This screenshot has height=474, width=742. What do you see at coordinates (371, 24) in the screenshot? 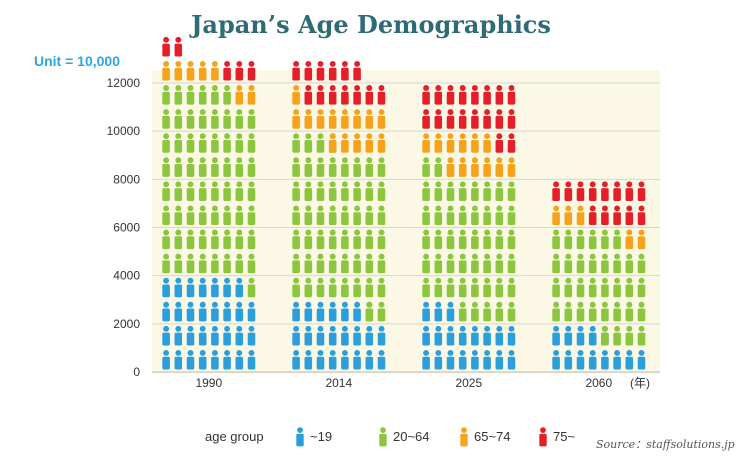
I see `chart-title: Japan’s Age Demographics` at bounding box center [371, 24].